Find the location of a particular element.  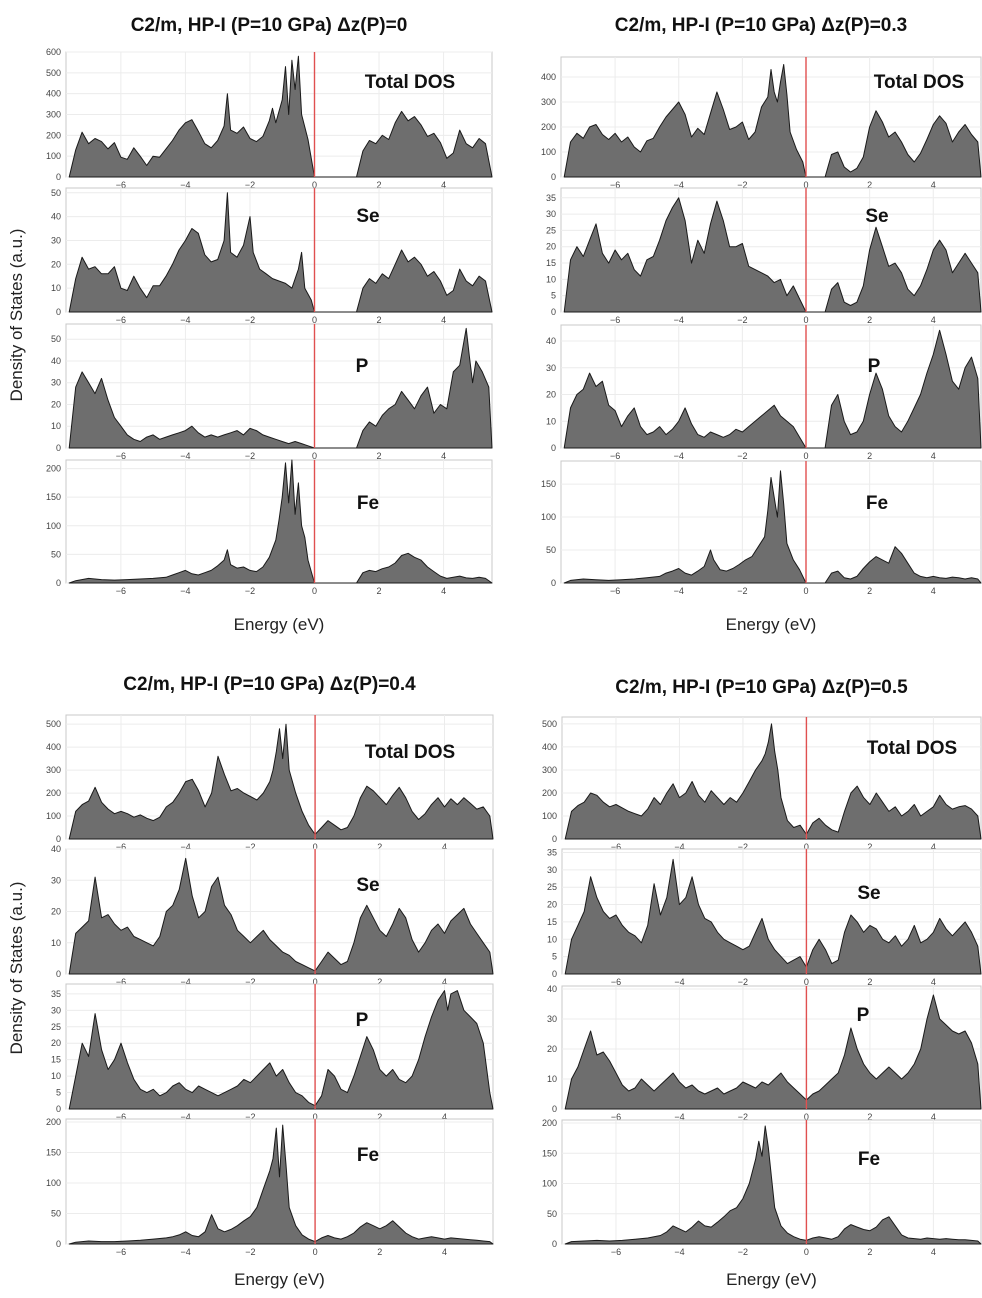

dos-panel-se: 0 5 10 15 20 25 30 35 −6 −4 −2 0 2 4 Se is located at coordinates (764, 256).